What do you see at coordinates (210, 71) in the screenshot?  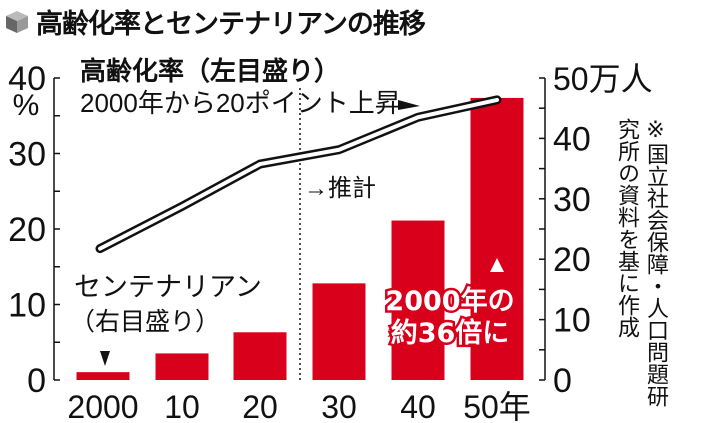 I see `line-series-label: 高齢化率（左目盛り）` at bounding box center [210, 71].